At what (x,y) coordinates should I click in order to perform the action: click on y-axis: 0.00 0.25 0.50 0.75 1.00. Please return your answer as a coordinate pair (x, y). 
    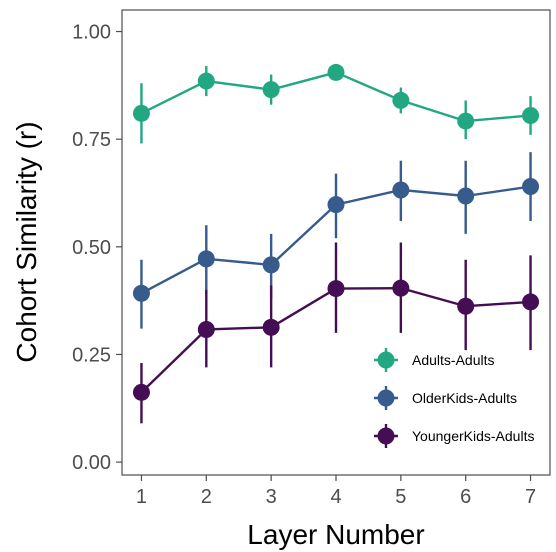
    Looking at the image, I should click on (97, 248).